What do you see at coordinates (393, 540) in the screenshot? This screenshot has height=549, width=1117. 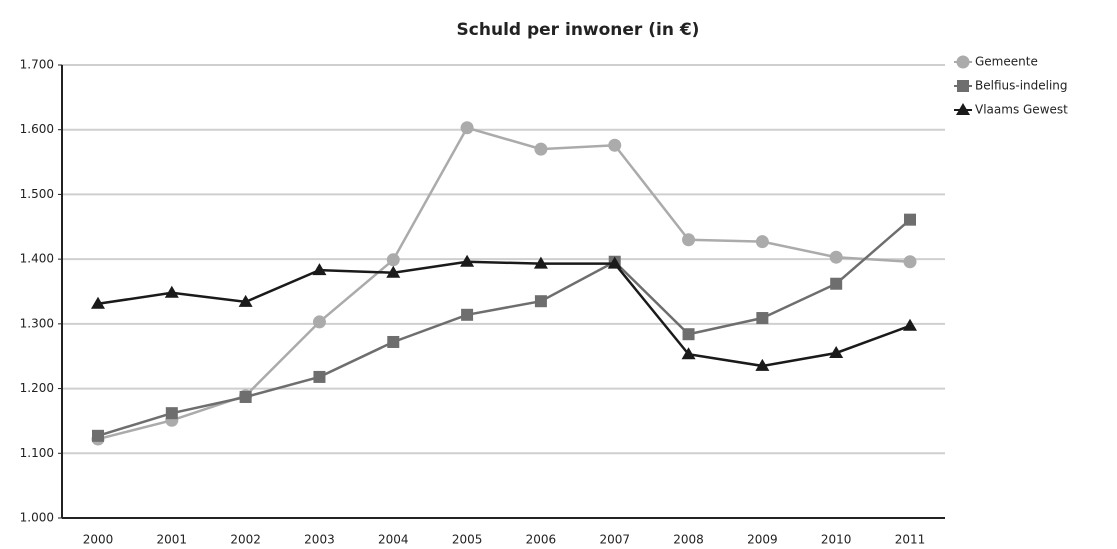 I see `x-tick-label: 2004` at bounding box center [393, 540].